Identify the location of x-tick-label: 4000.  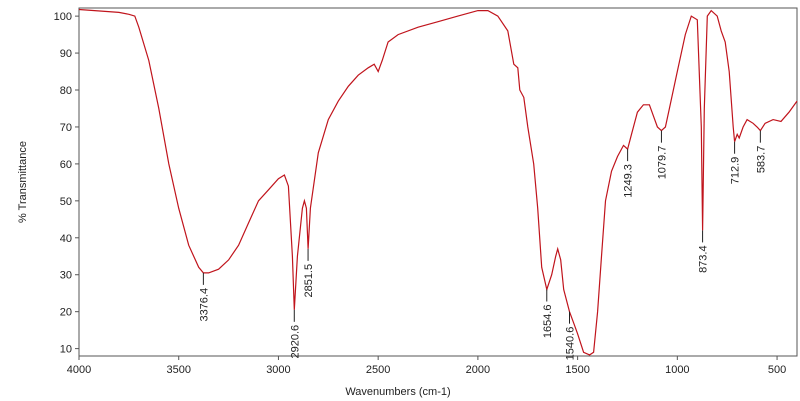
(79, 370).